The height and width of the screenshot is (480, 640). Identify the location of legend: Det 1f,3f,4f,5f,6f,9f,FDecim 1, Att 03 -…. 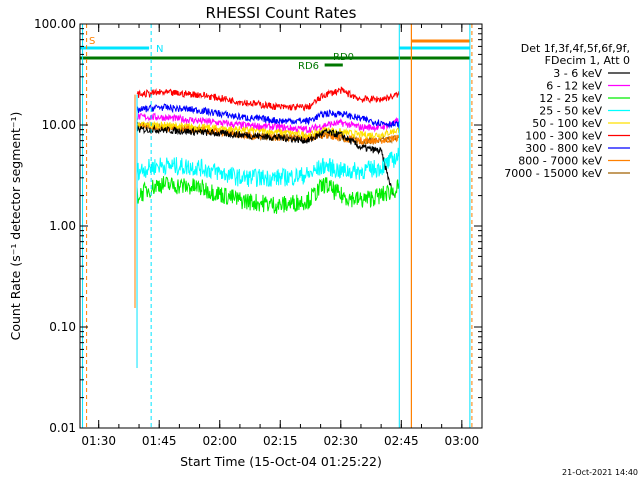
(567, 111).